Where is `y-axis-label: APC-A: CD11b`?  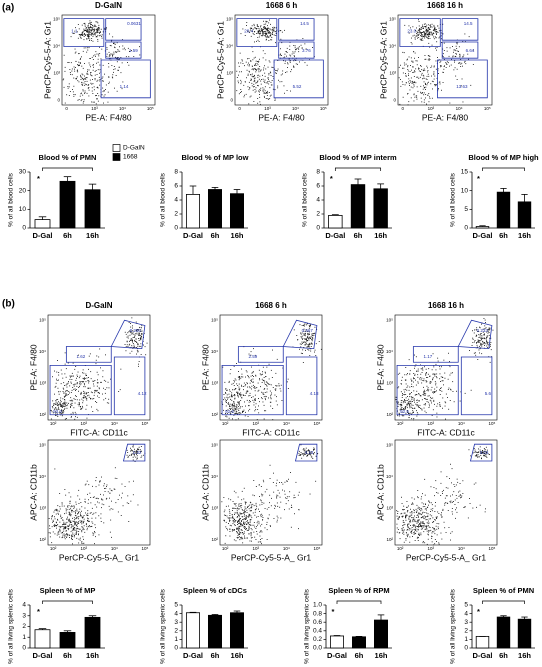 y-axis-label: APC-A: CD11b is located at coordinates (380, 492).